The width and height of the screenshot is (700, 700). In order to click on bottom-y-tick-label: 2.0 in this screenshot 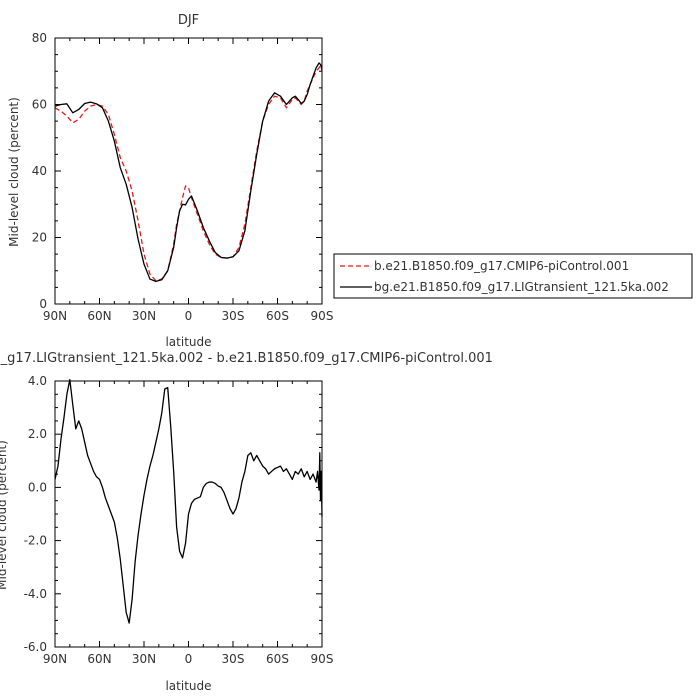, I will do `click(37, 434)`.